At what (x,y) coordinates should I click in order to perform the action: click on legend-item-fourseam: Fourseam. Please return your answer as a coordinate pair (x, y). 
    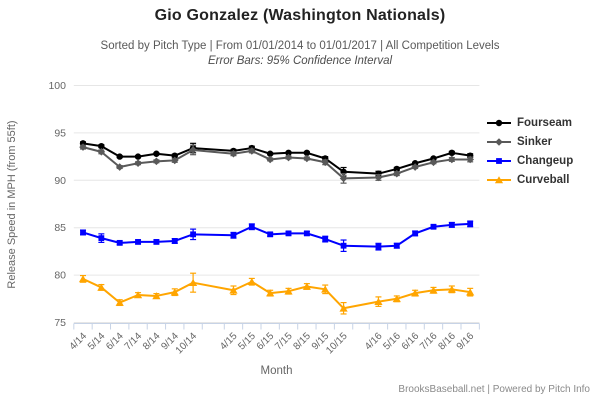
    Looking at the image, I should click on (530, 122).